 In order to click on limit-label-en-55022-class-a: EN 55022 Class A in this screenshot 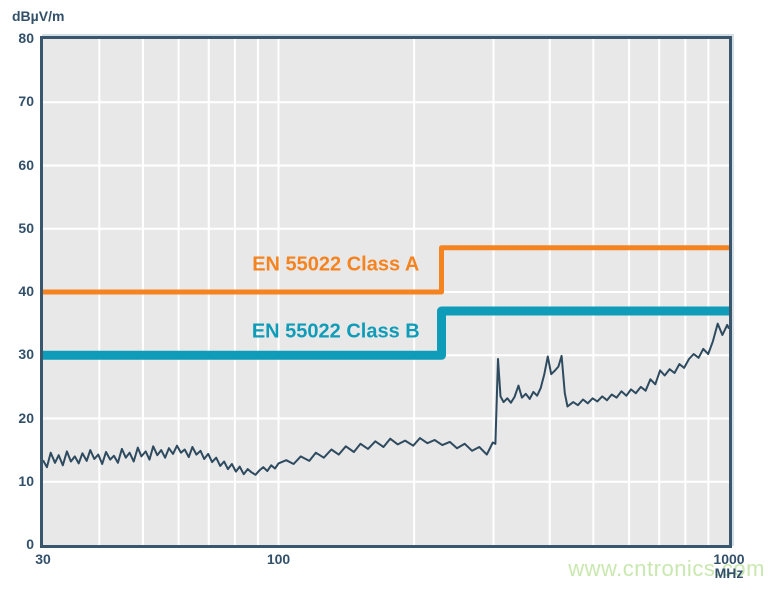, I will do `click(336, 264)`.